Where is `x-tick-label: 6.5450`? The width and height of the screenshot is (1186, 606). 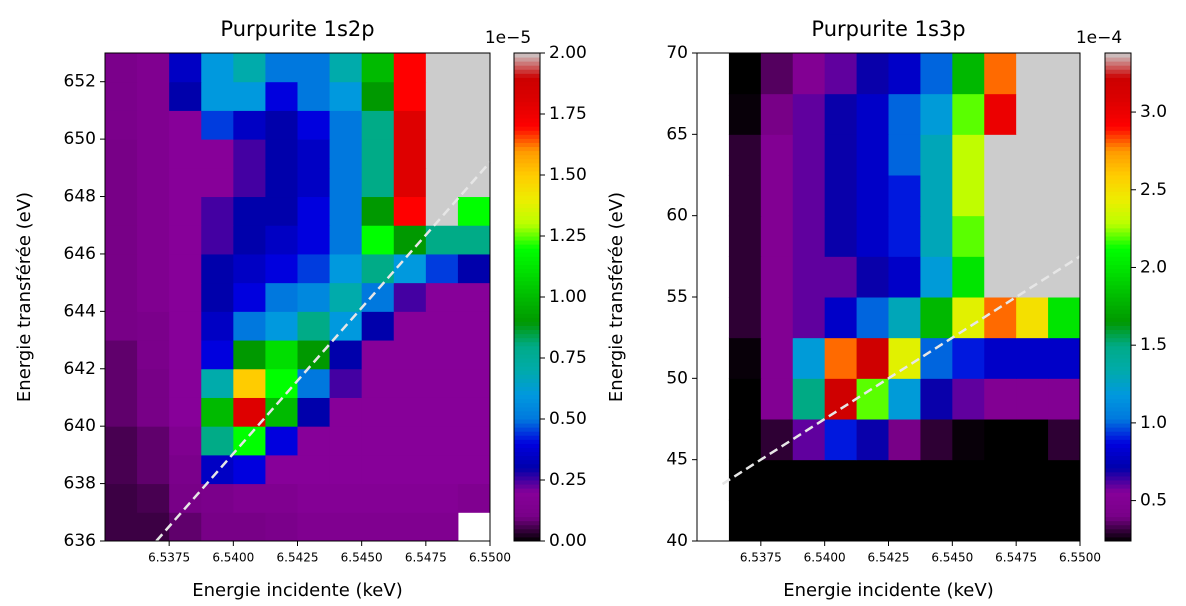
x-tick-label: 6.5450 is located at coordinates (952, 558).